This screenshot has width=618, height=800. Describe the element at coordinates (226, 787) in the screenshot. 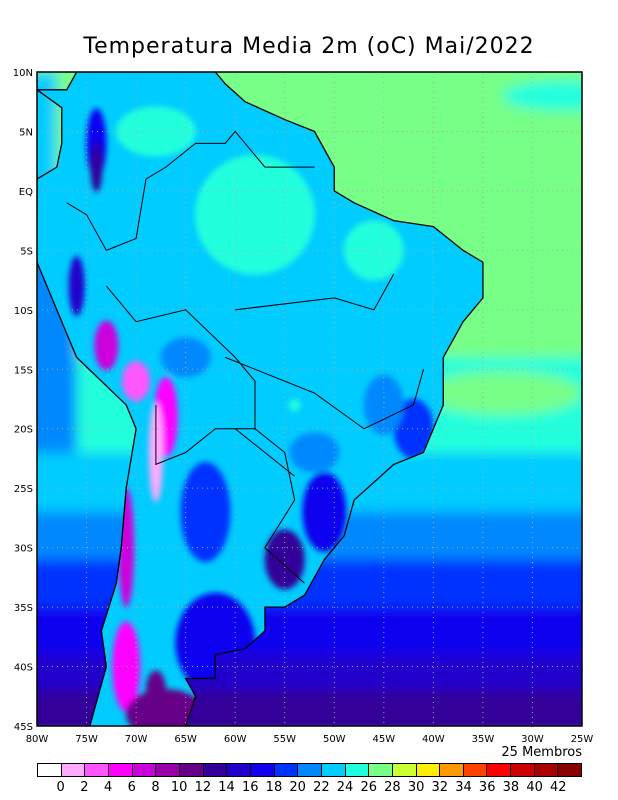

I see `colorbar-label: 14` at that location.